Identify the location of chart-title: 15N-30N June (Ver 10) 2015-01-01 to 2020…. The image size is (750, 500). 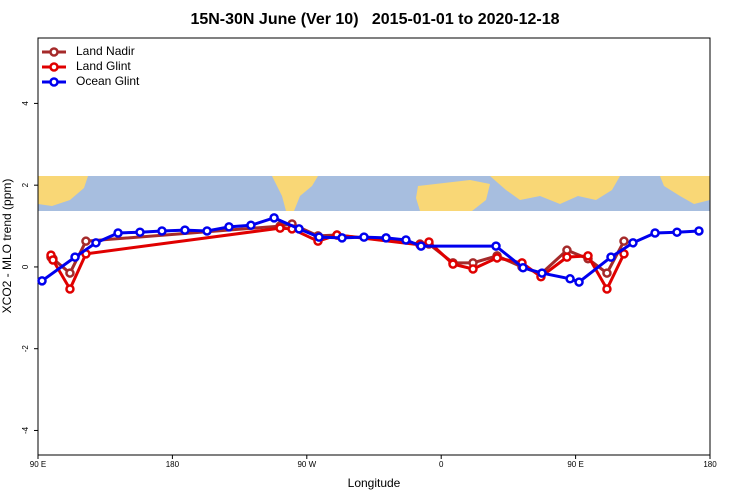
(374, 19).